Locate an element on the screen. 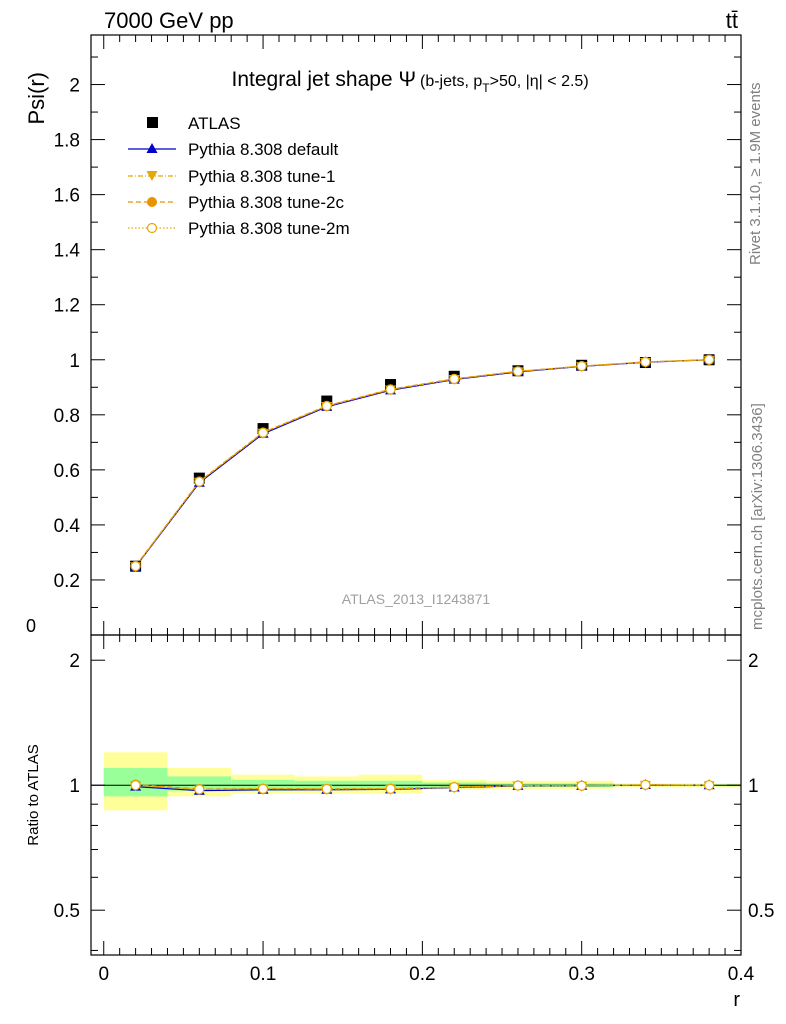 The width and height of the screenshot is (786, 1024). x-tick-label: 0.1 is located at coordinates (263, 974).